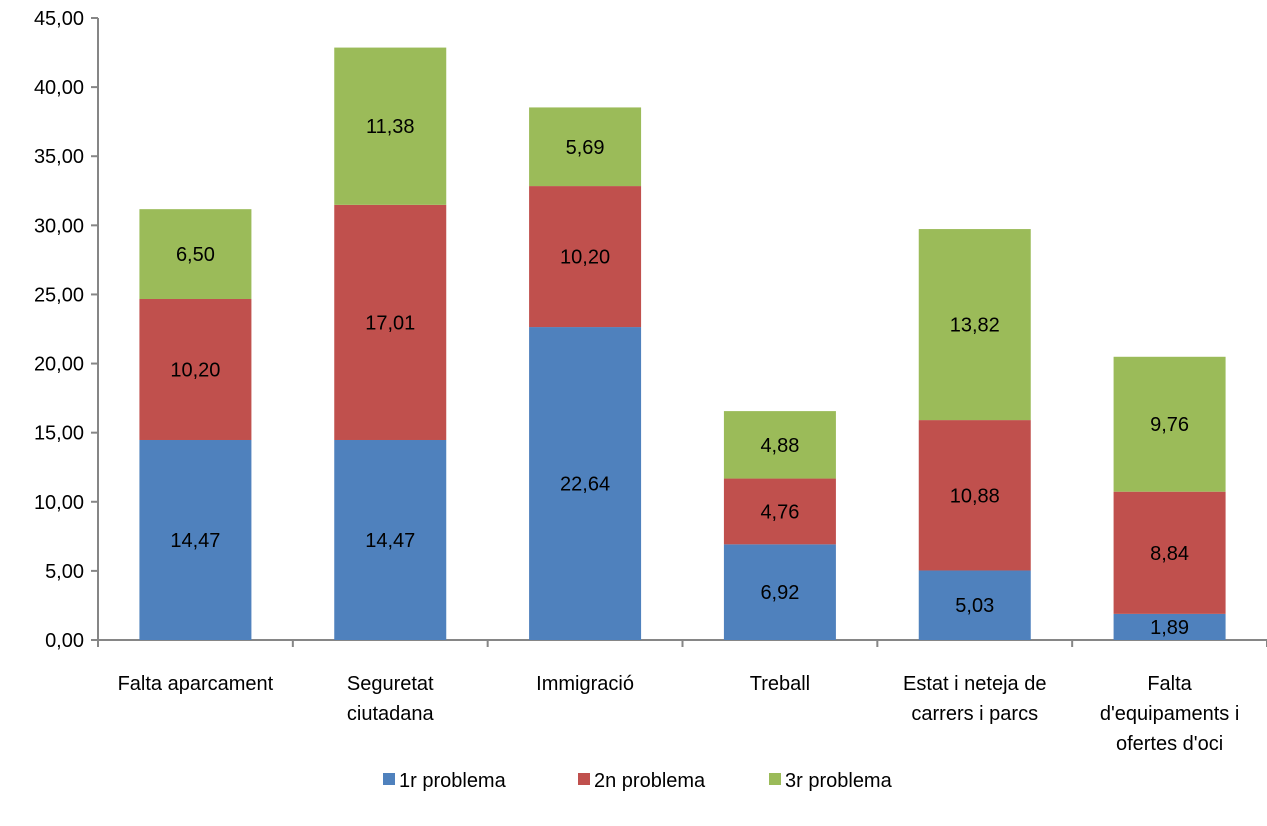 This screenshot has height=826, width=1267. I want to click on data-label: 13,82, so click(975, 326).